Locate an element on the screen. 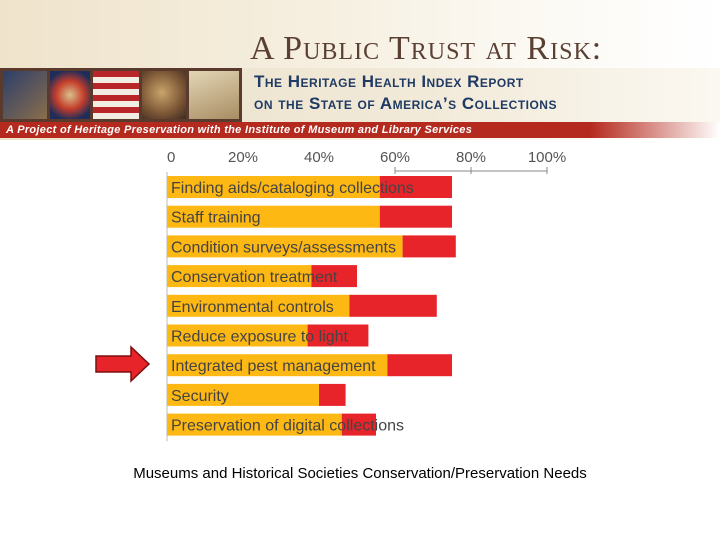 Image resolution: width=720 pixels, height=540 pixels. category-label: Environmental controls is located at coordinates (252, 307).